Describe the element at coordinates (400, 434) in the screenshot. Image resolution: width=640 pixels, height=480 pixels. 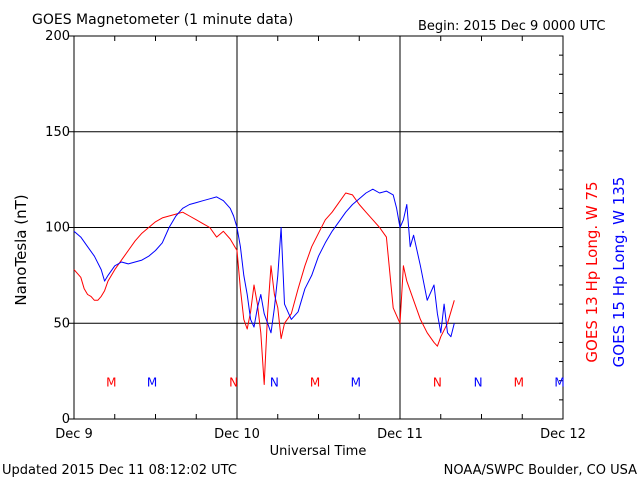
I see `x-tick-label: Dec 11` at that location.